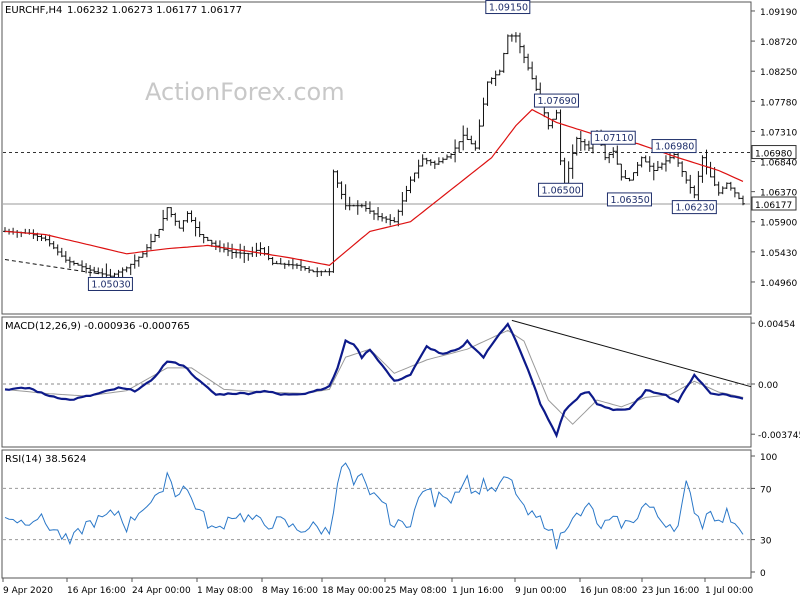 Image resolution: width=800 pixels, height=604 pixels. What do you see at coordinates (779, 436) in the screenshot?
I see `macd-tick-label: -0.003745` at bounding box center [779, 436].